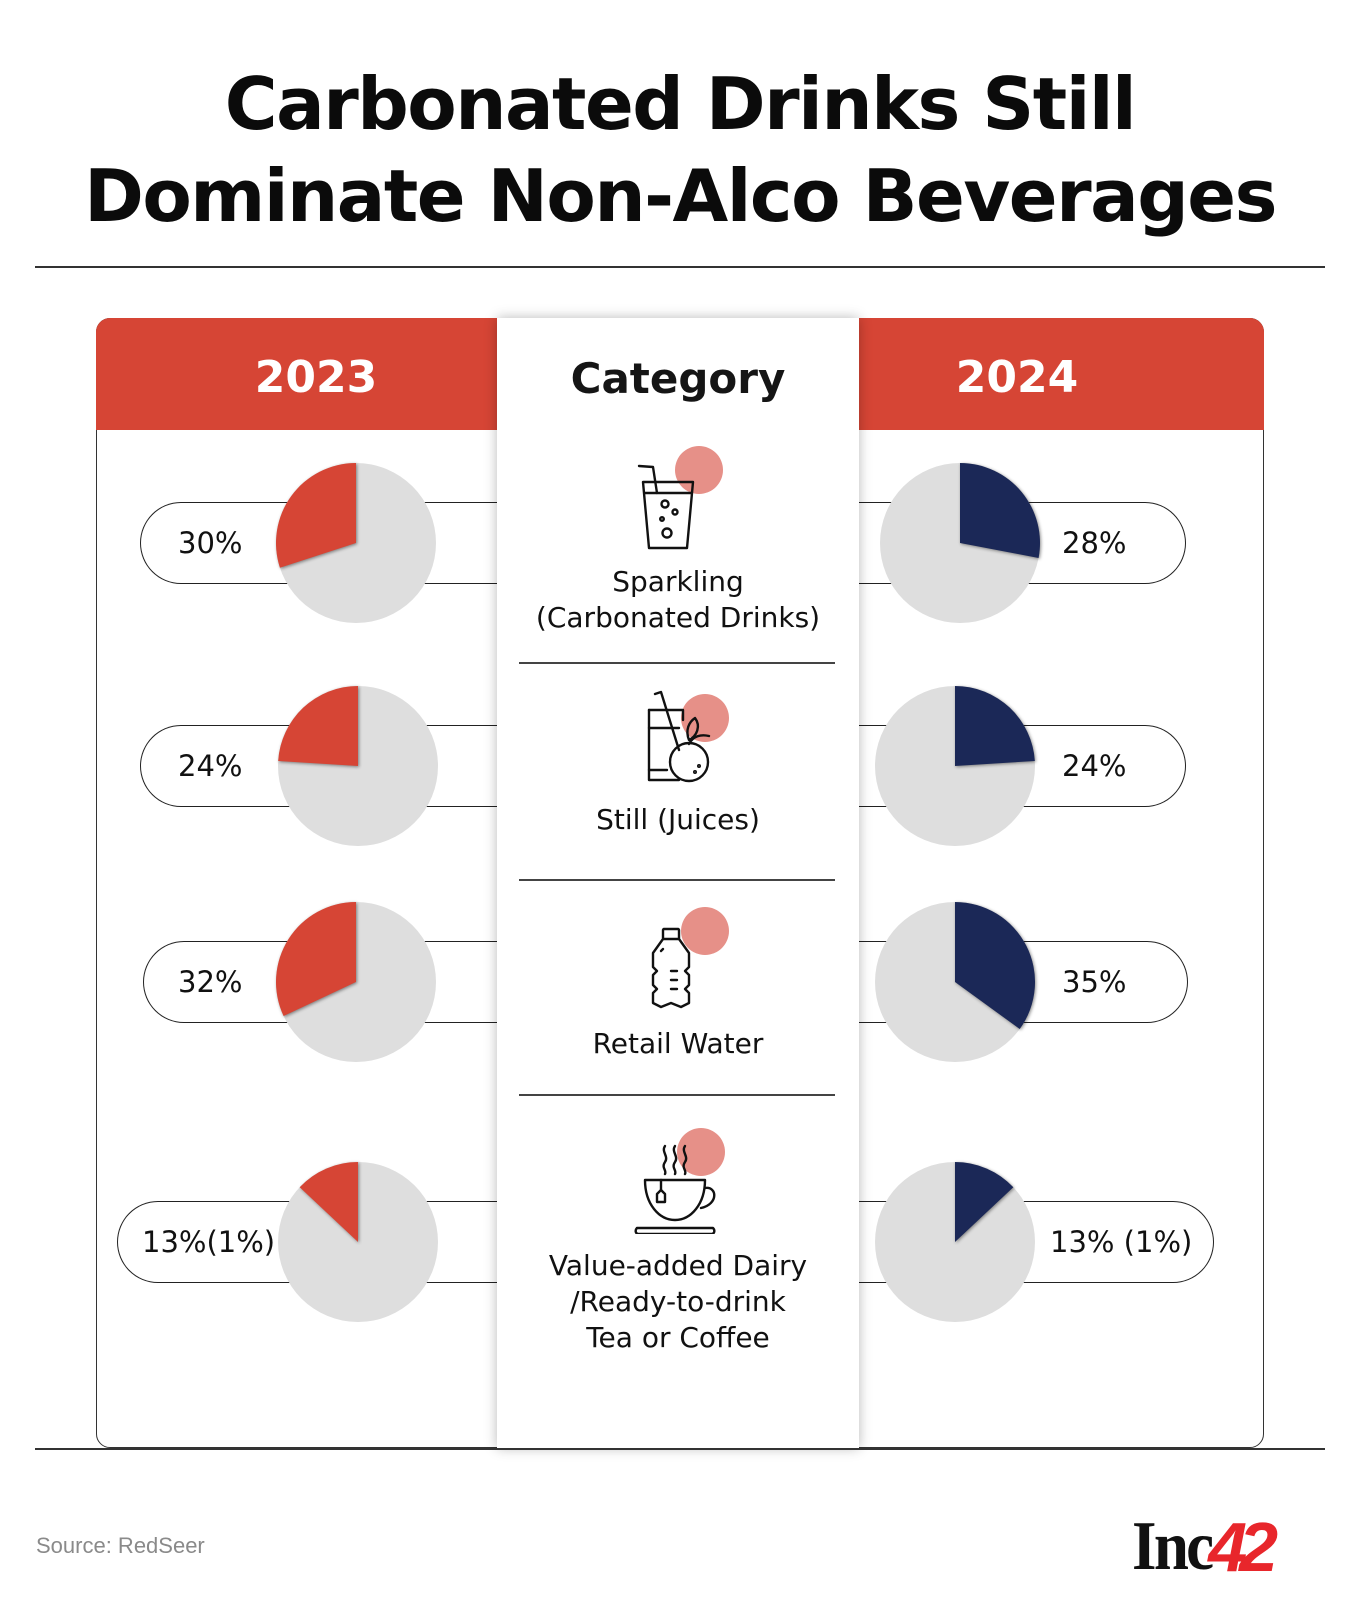  What do you see at coordinates (1094, 543) in the screenshot?
I see `value-label-2024: 28%` at bounding box center [1094, 543].